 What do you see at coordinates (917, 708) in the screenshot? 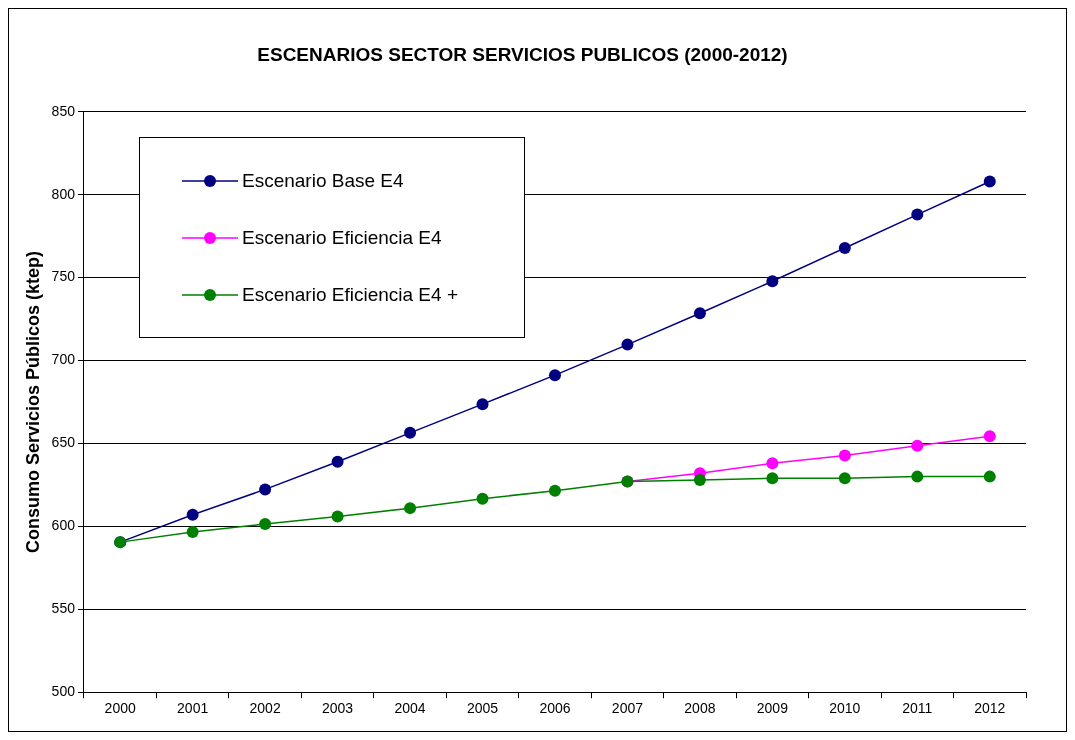
I see `x-tick-label: 2011` at bounding box center [917, 708].